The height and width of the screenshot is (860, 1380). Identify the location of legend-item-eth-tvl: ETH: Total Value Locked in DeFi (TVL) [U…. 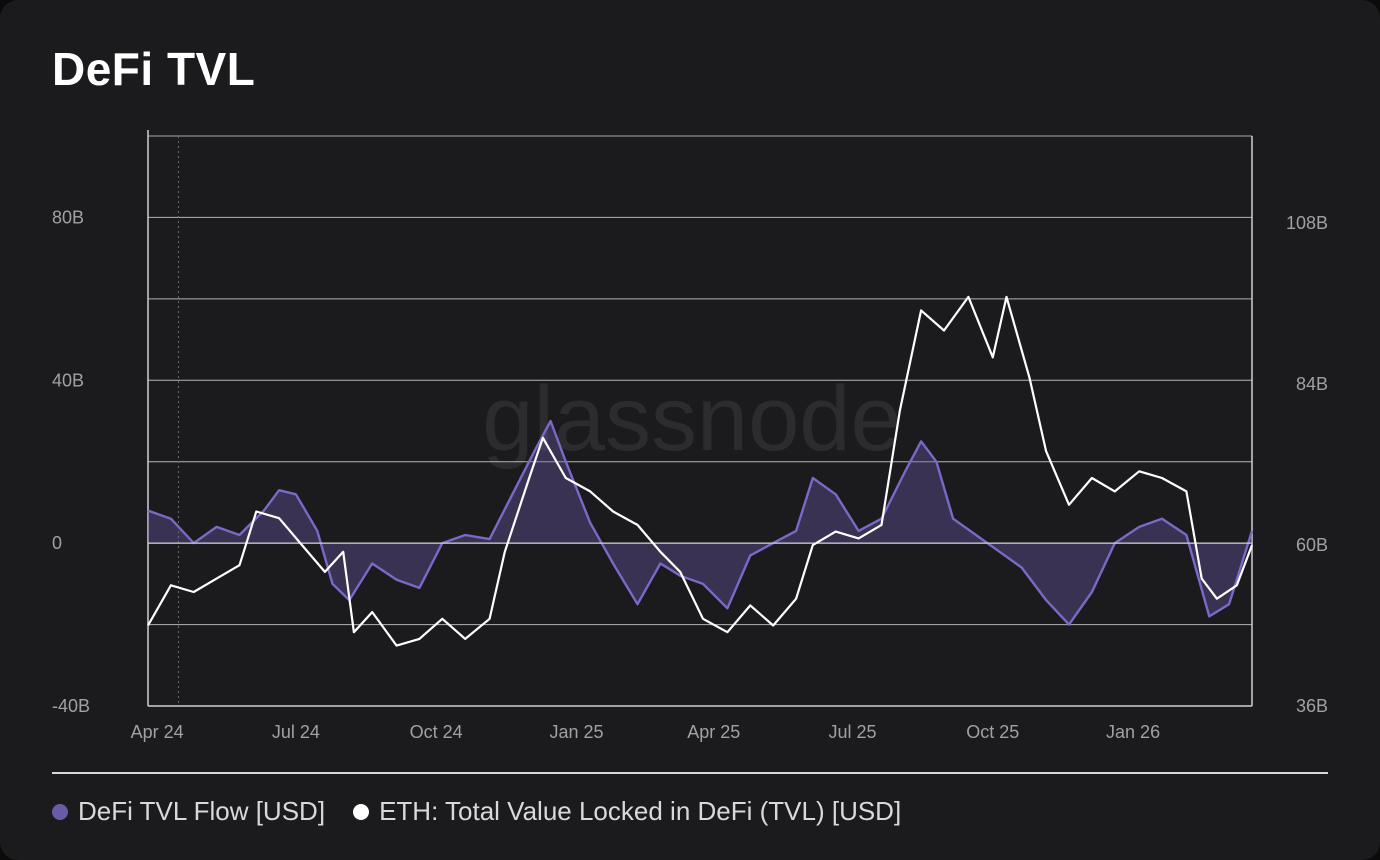
(627, 811).